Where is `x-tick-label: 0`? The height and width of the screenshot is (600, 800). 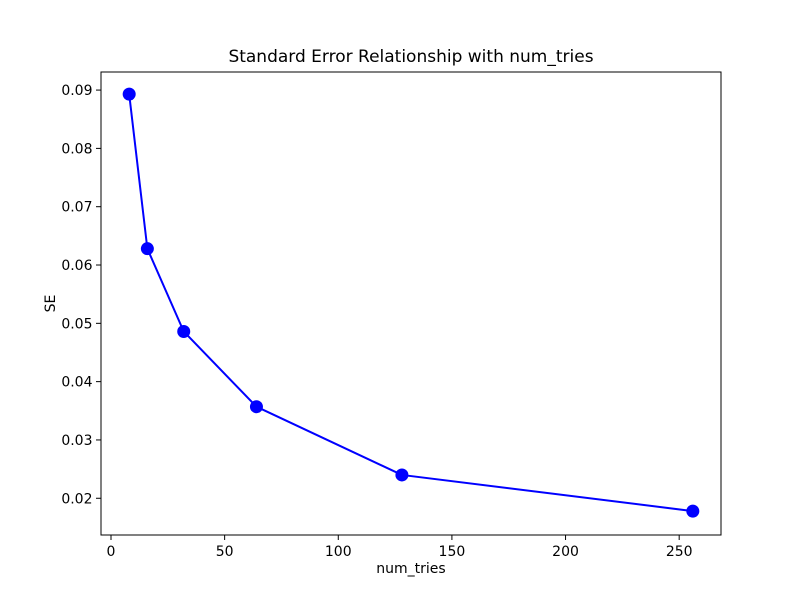
x-tick-label: 0 is located at coordinates (111, 552).